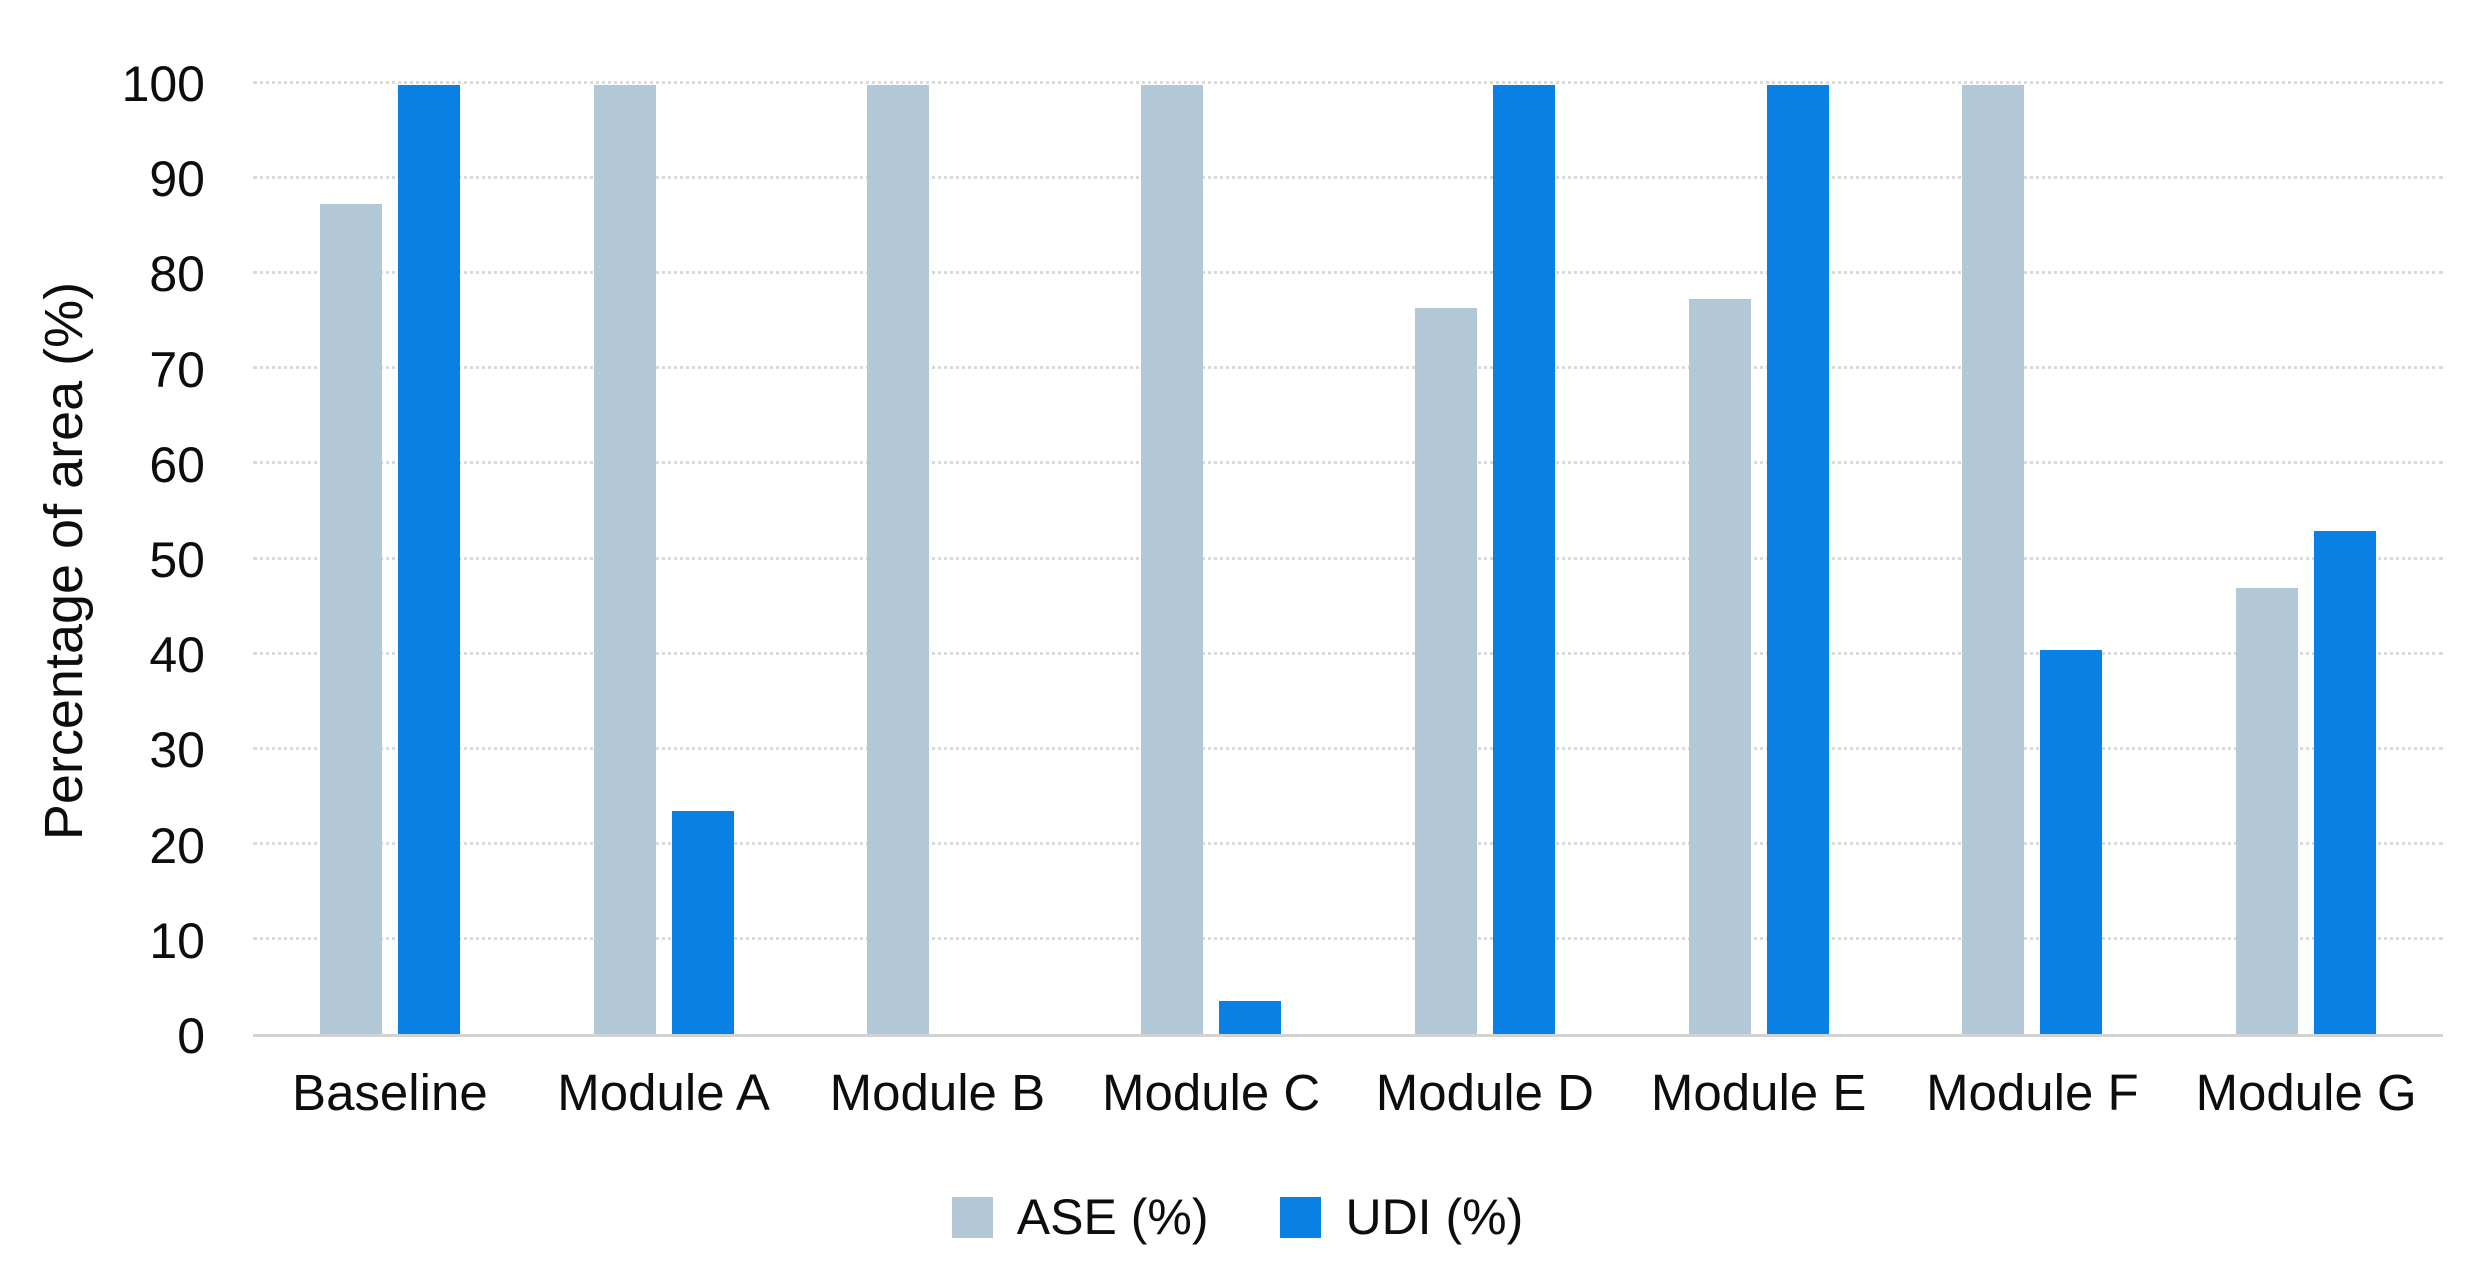 The height and width of the screenshot is (1288, 2475). Describe the element at coordinates (177, 464) in the screenshot. I see `y-tick-label: 60` at that location.